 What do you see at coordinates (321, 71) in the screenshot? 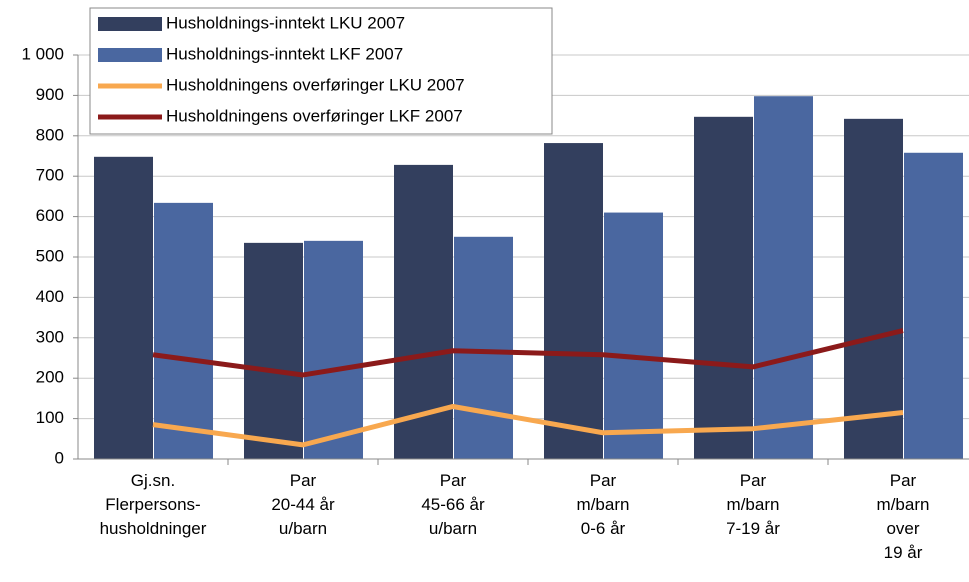
I see `legend-box` at bounding box center [321, 71].